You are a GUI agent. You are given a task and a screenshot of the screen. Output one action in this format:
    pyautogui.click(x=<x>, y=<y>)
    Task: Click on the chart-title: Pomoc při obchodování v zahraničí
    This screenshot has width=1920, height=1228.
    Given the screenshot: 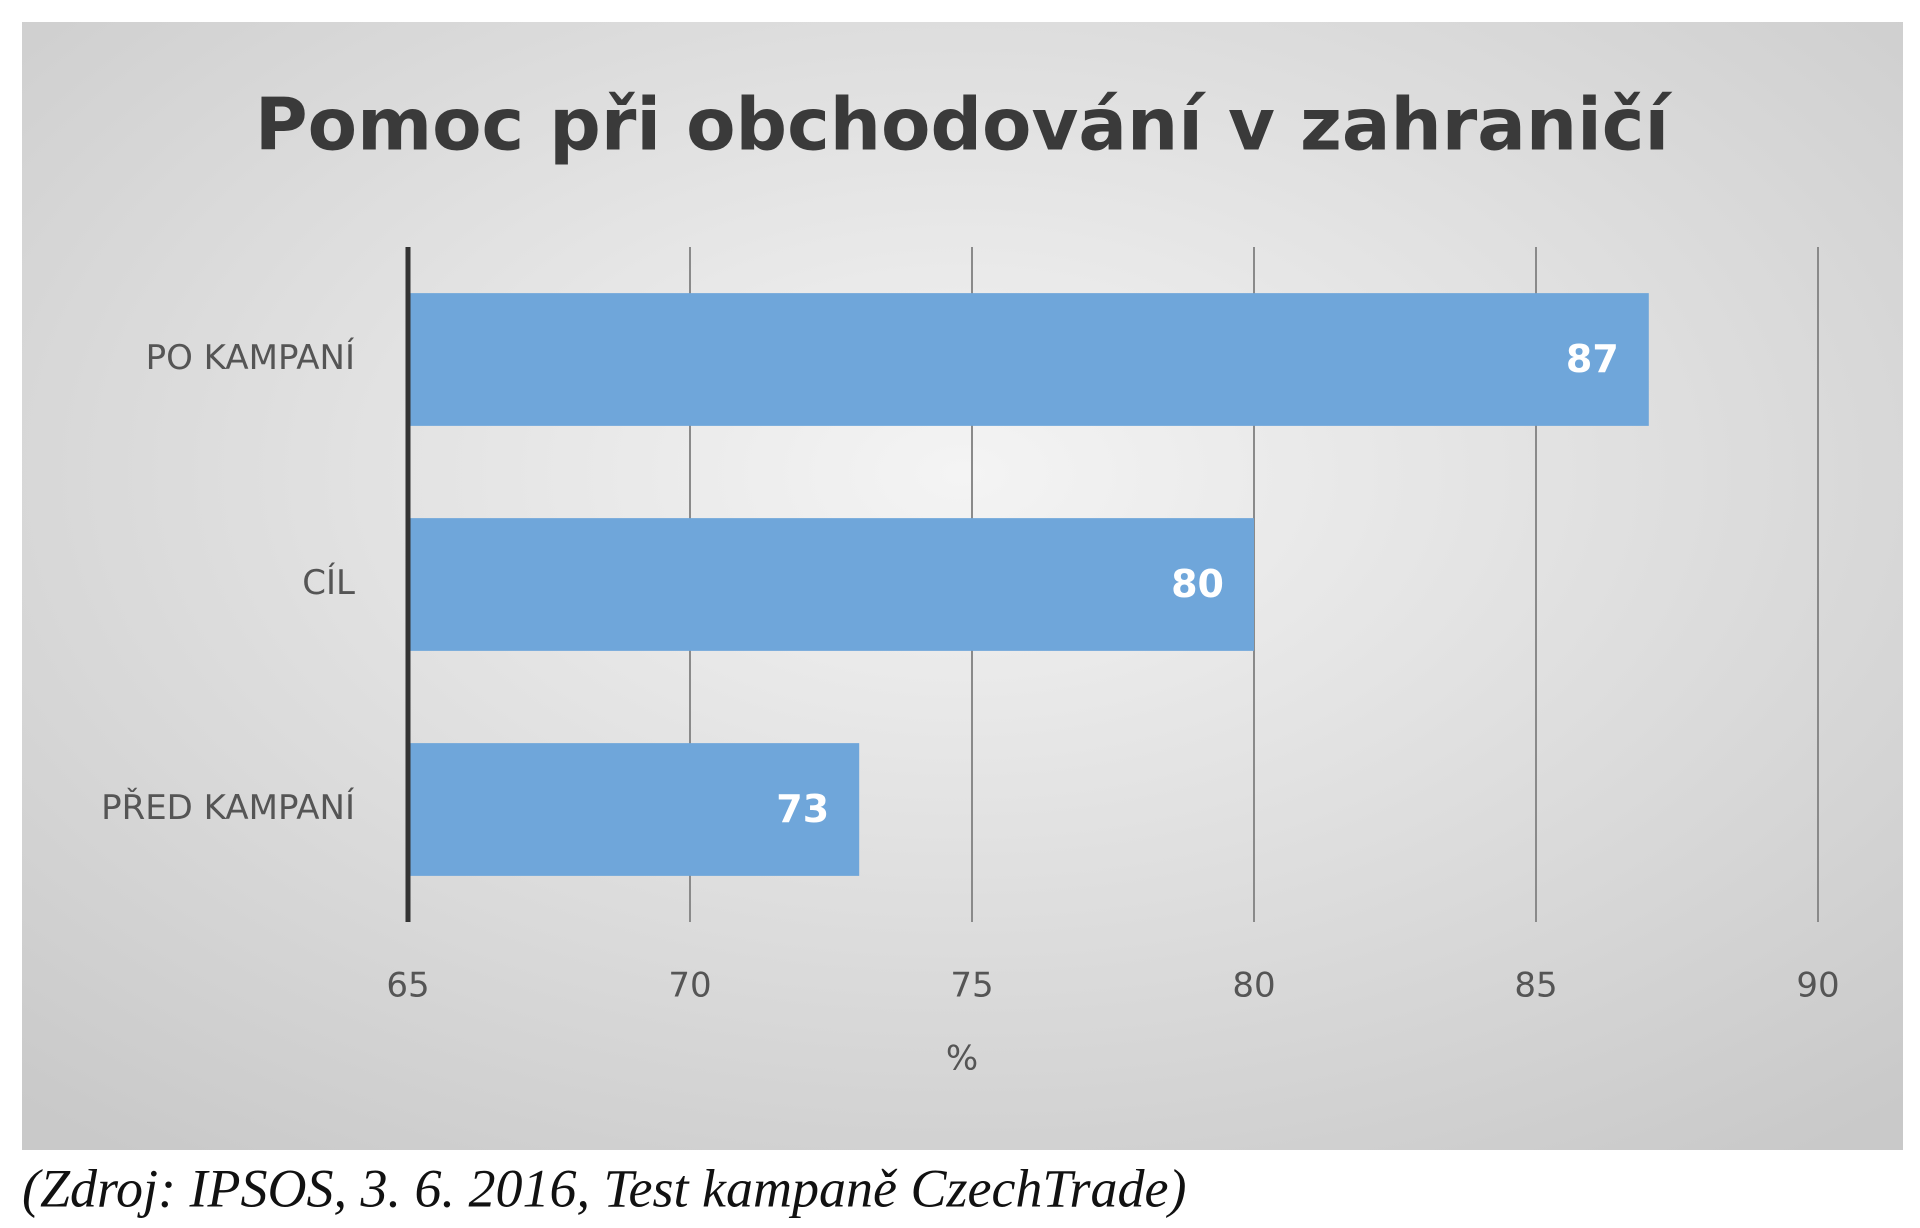 What is the action you would take?
    pyautogui.click(x=964, y=125)
    